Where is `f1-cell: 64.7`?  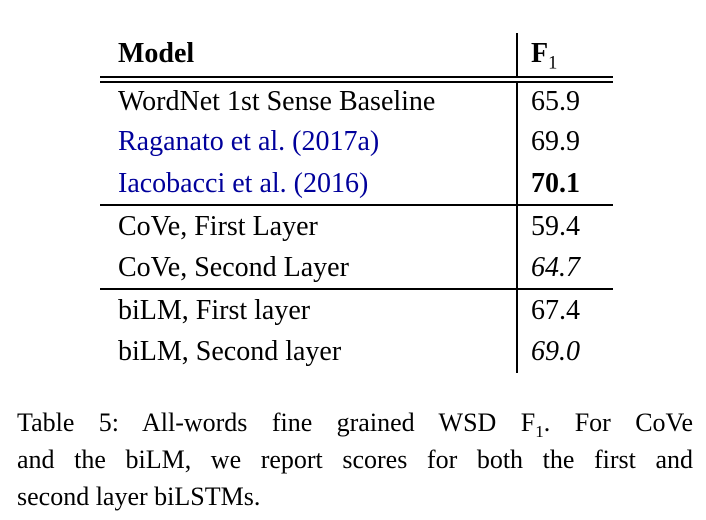 f1-cell: 64.7 is located at coordinates (564, 268).